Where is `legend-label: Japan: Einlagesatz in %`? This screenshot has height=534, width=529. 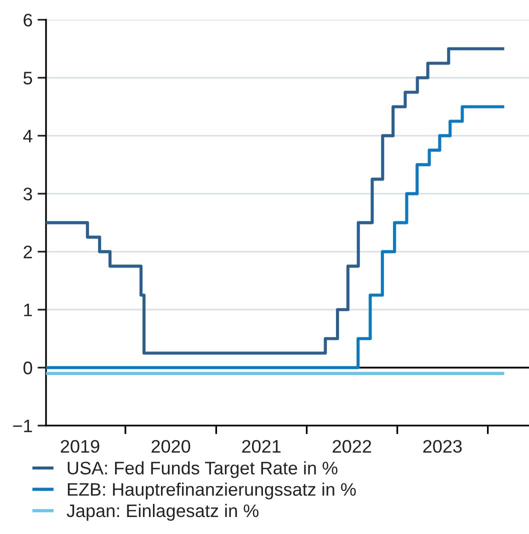 legend-label: Japan: Einlagesatz in % is located at coordinates (162, 512).